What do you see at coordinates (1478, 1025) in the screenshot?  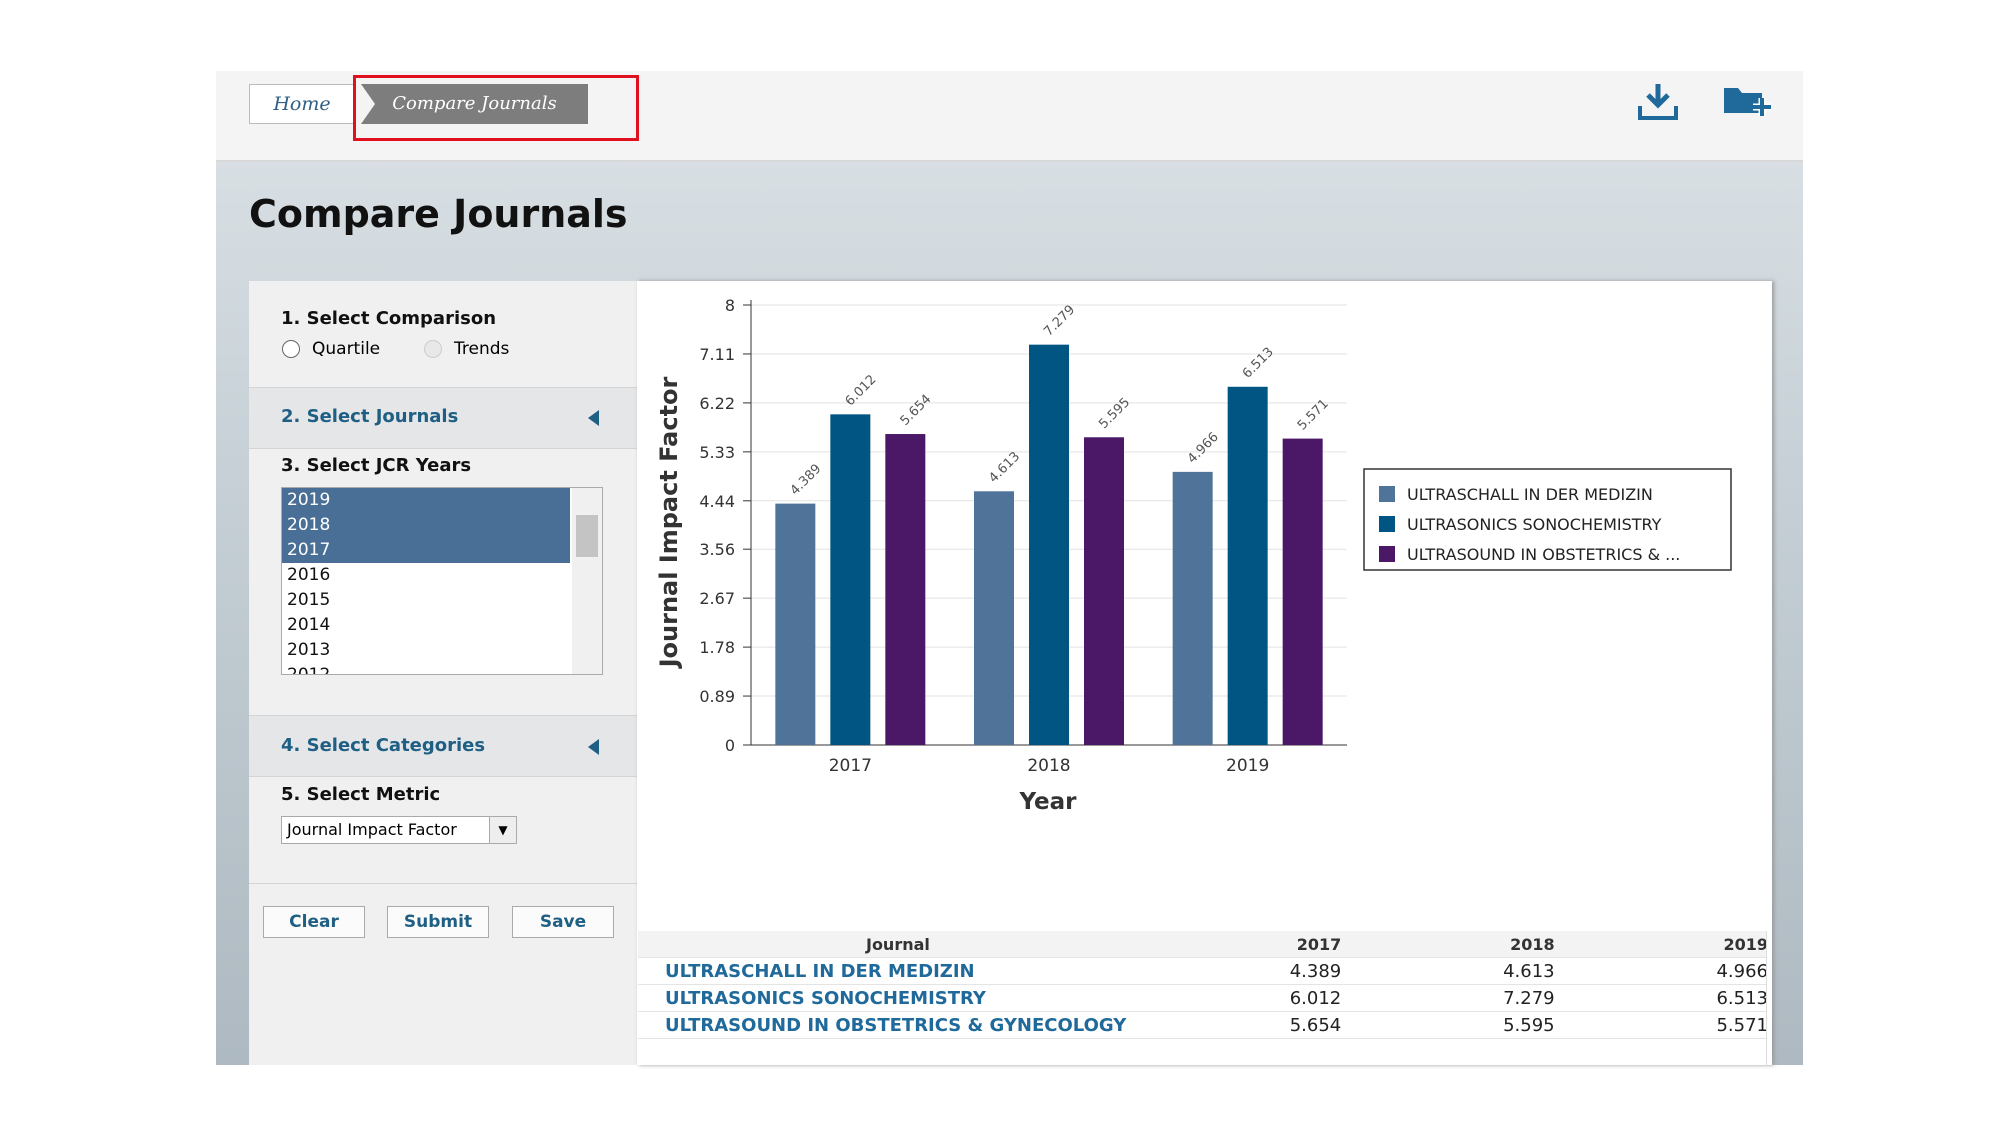 I see `cell-value: 5.595` at bounding box center [1478, 1025].